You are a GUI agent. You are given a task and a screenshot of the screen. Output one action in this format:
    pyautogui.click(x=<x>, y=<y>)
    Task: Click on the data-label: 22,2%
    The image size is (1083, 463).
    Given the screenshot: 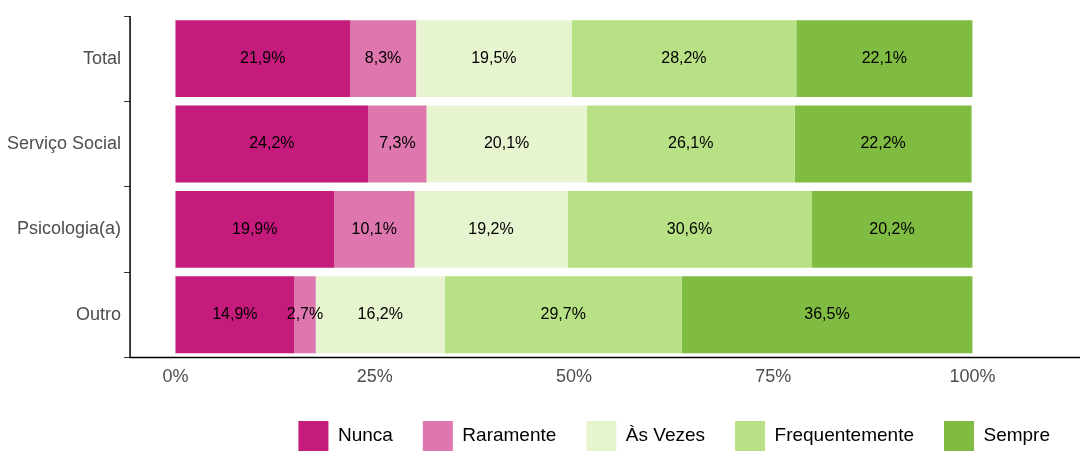 What is the action you would take?
    pyautogui.click(x=883, y=143)
    